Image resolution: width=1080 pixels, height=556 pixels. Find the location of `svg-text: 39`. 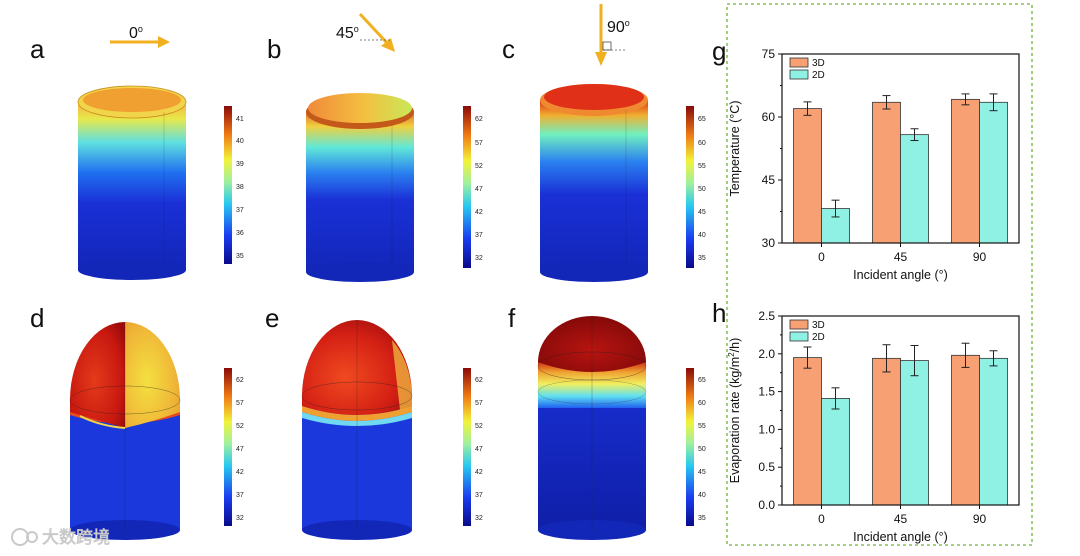

svg-text: 39 is located at coordinates (240, 164).